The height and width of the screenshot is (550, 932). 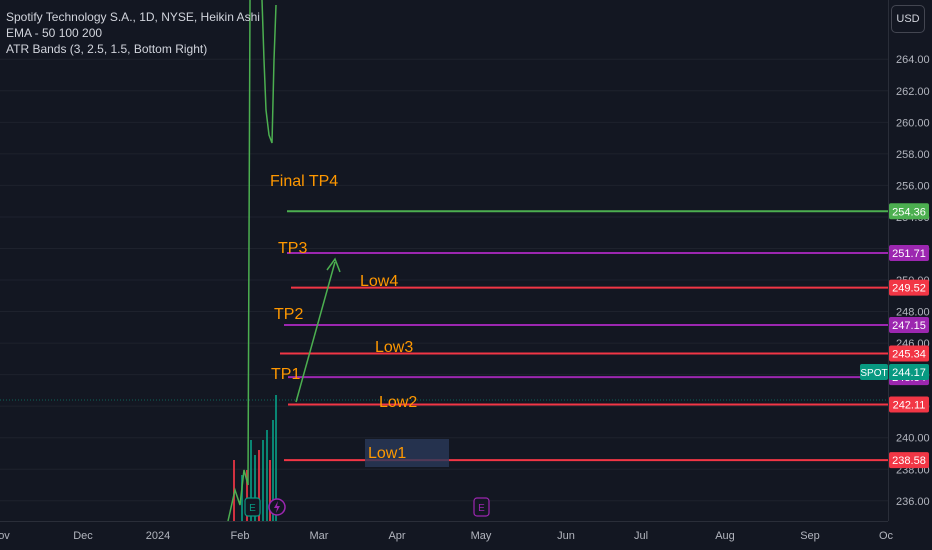 I want to click on price-tick-label: 262.00, so click(x=913, y=92).